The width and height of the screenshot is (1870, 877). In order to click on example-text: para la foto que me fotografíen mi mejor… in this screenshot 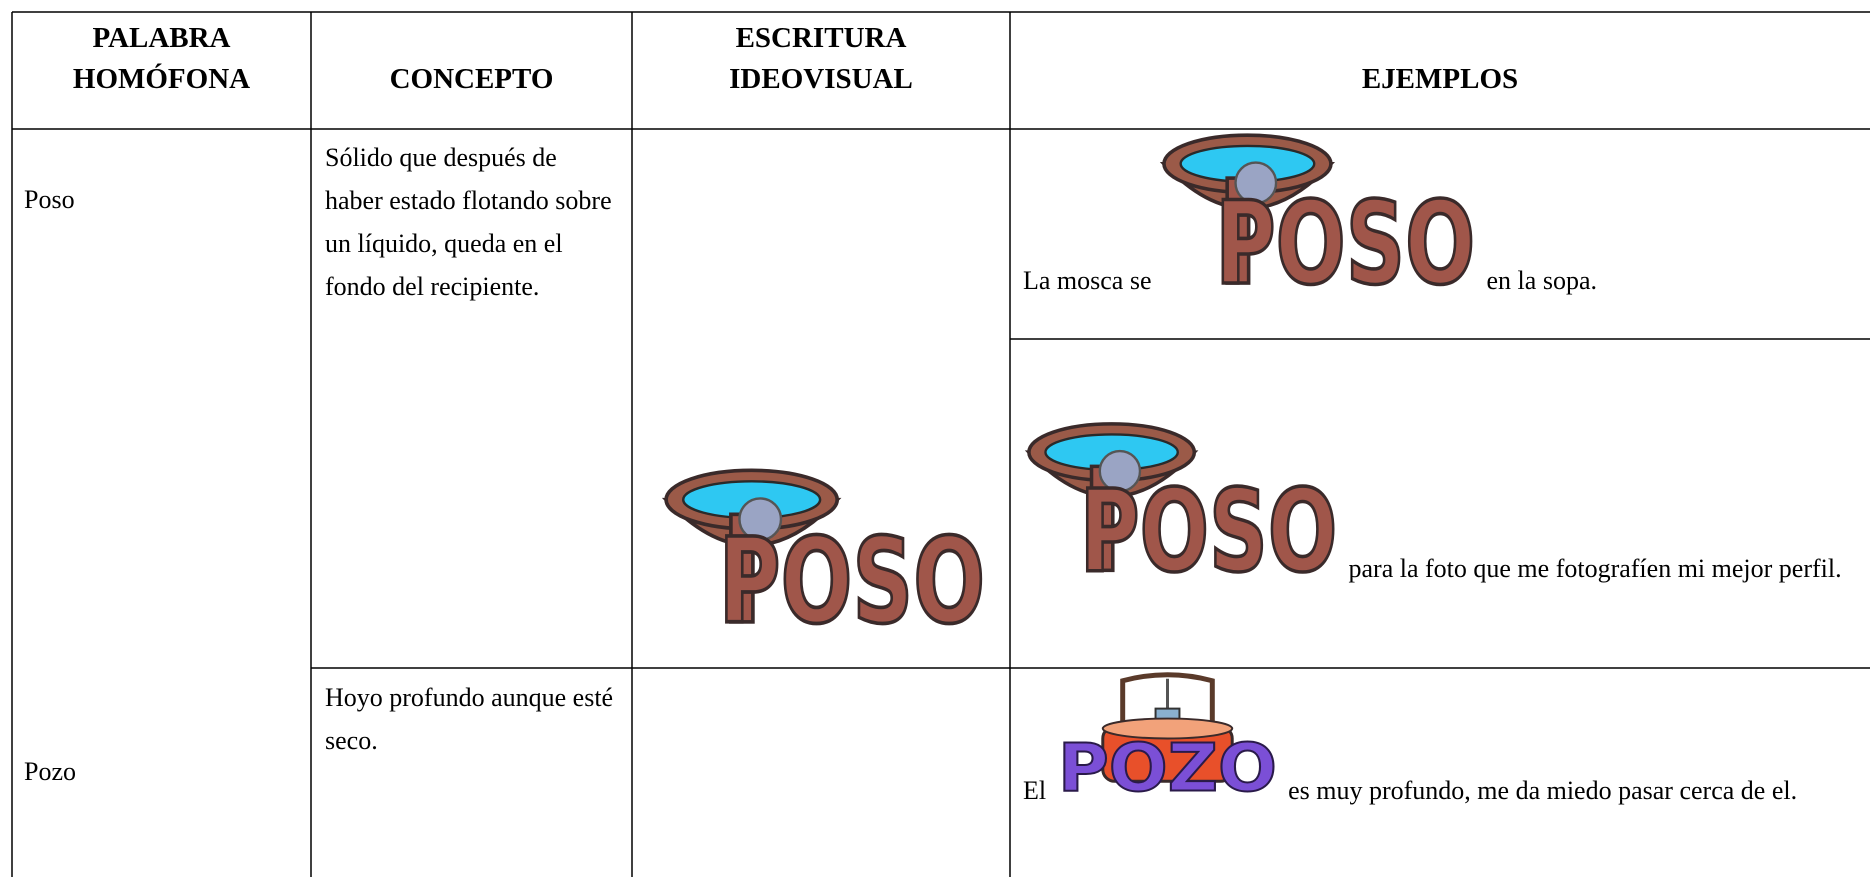, I will do `click(1595, 568)`.